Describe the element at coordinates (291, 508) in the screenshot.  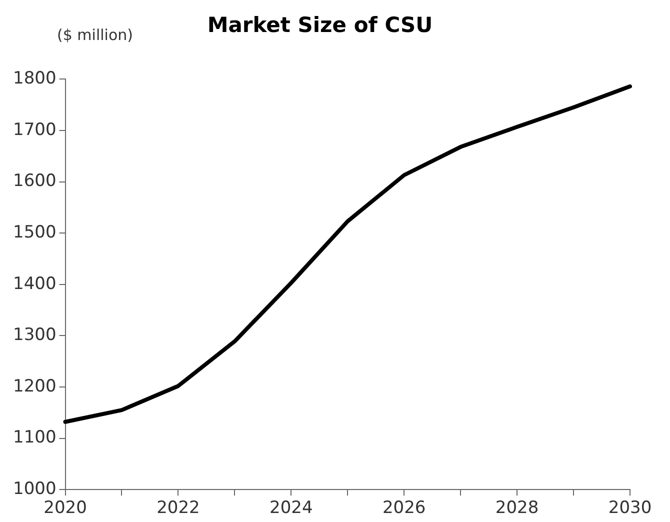
I see `x-tick-label: 2024` at that location.